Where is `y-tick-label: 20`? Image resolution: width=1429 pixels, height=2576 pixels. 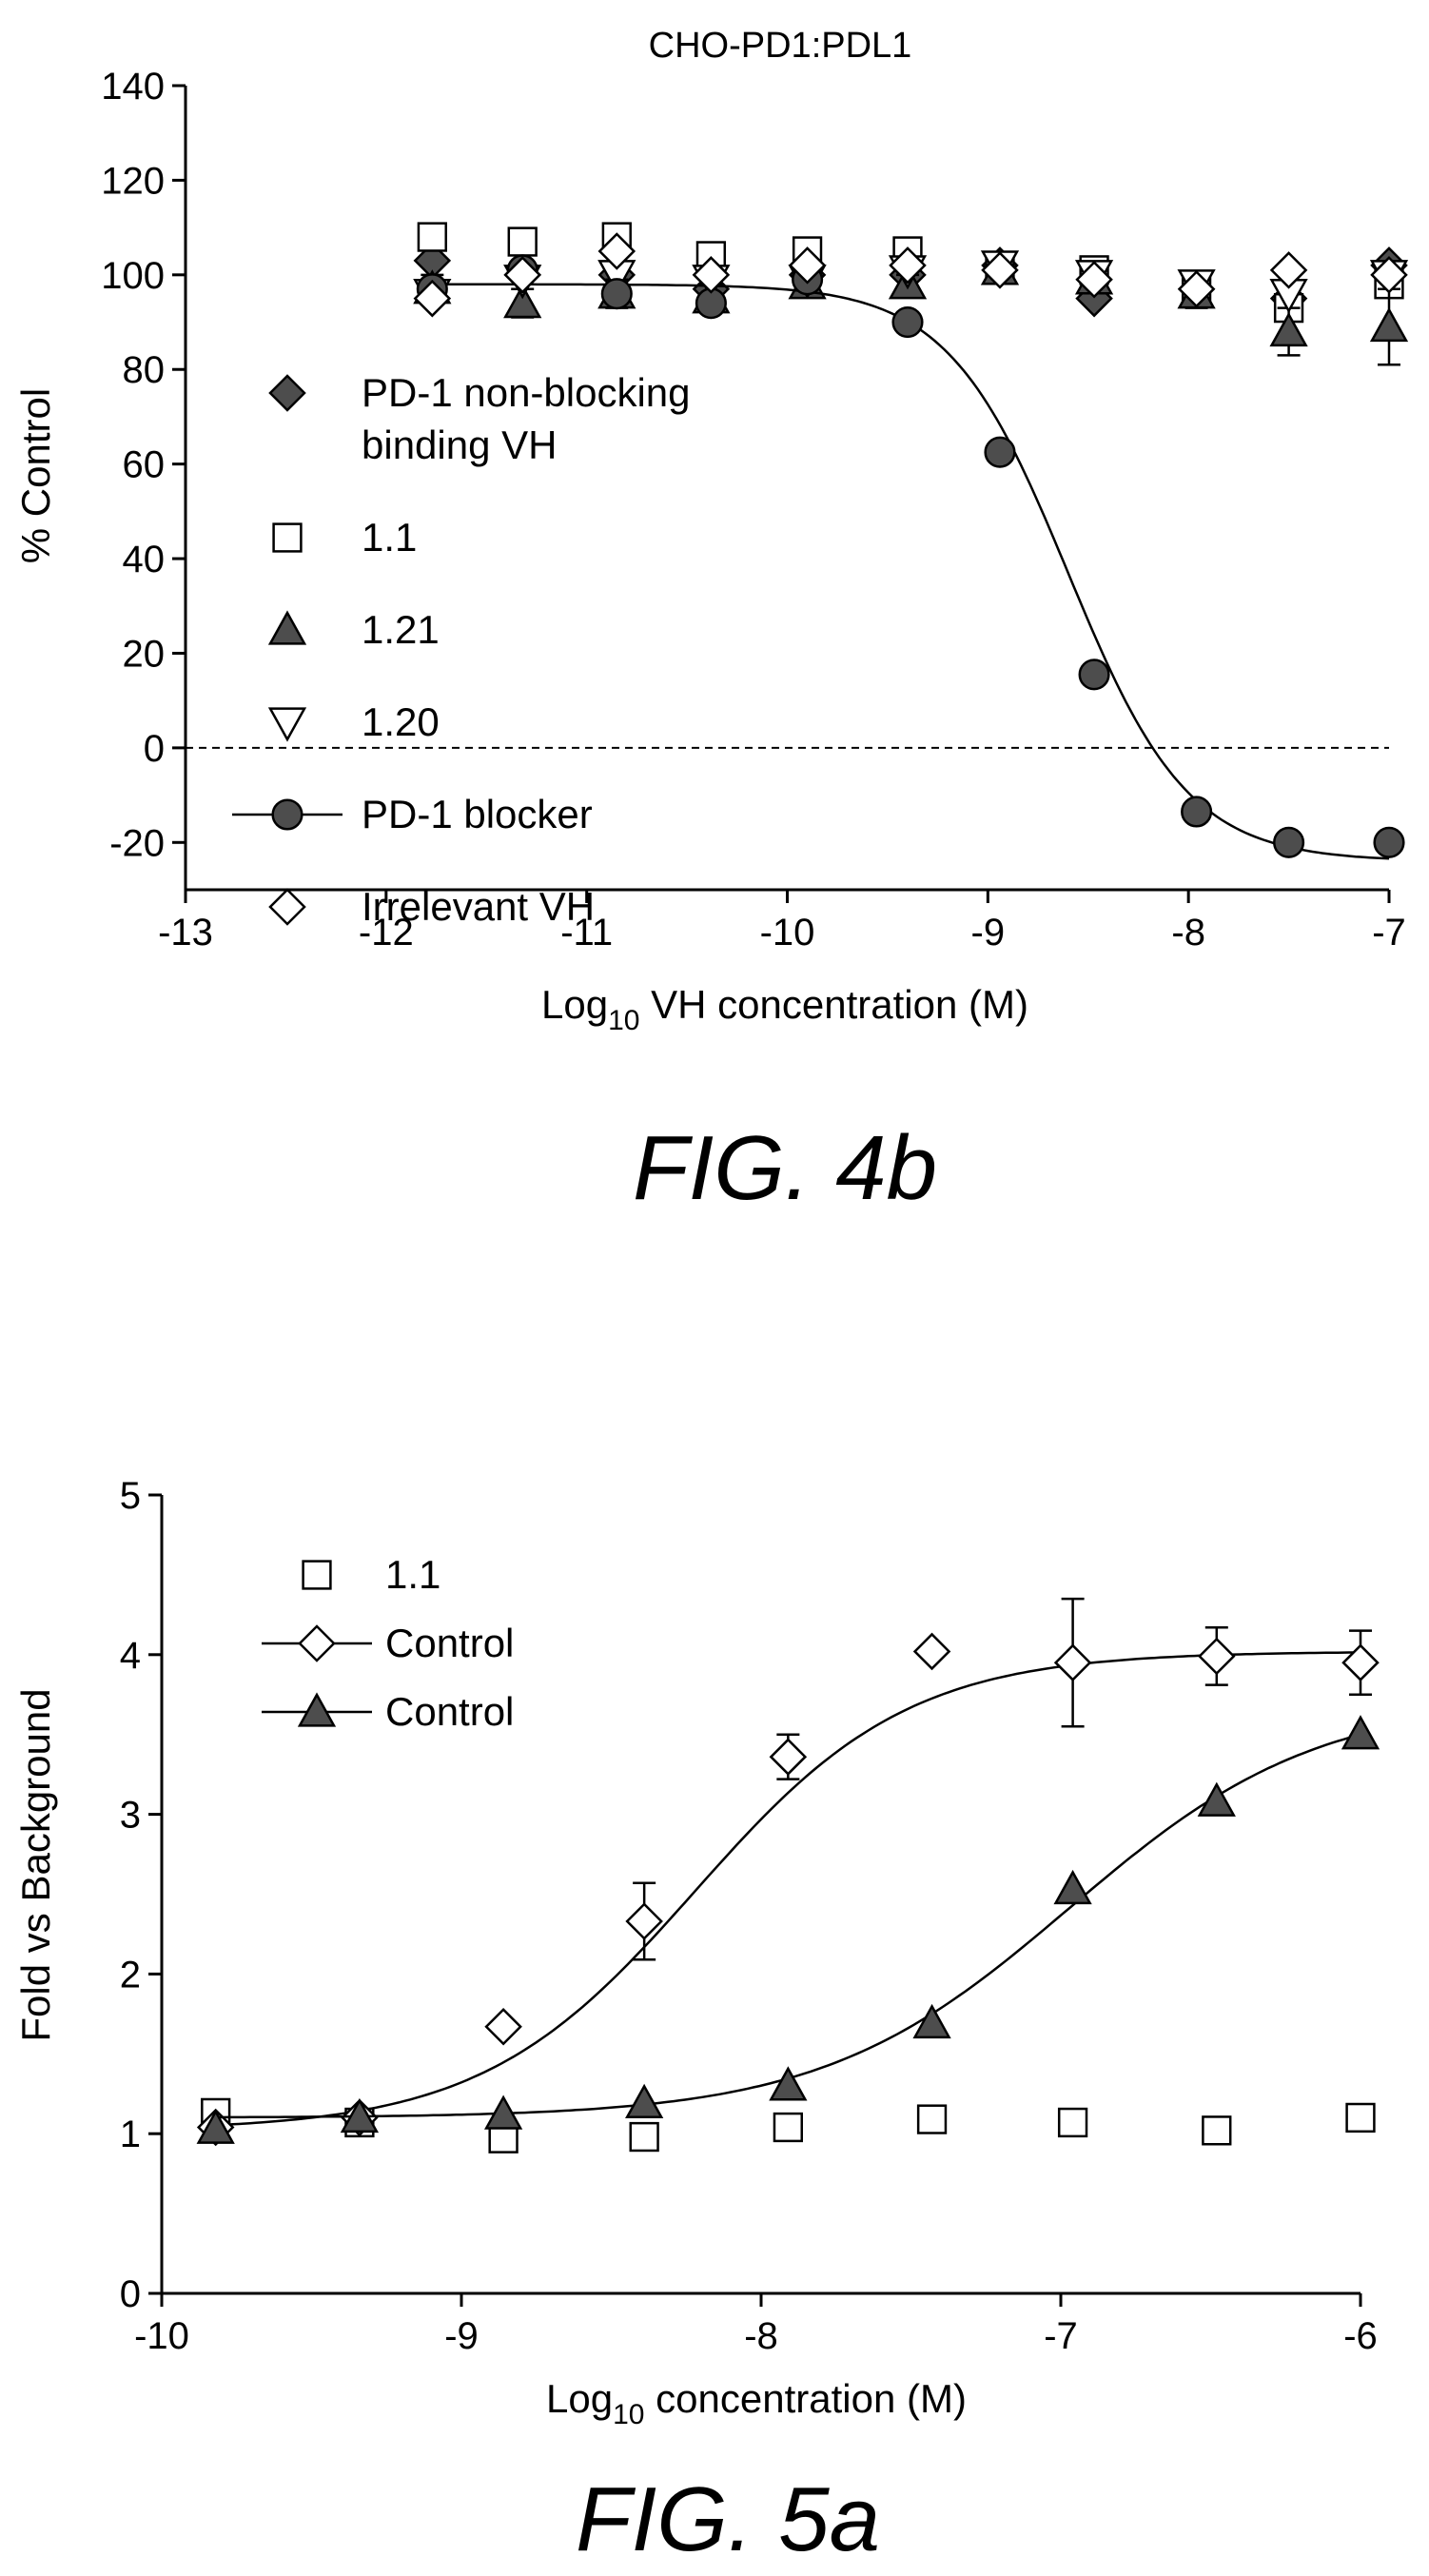 y-tick-label: 20 is located at coordinates (144, 654).